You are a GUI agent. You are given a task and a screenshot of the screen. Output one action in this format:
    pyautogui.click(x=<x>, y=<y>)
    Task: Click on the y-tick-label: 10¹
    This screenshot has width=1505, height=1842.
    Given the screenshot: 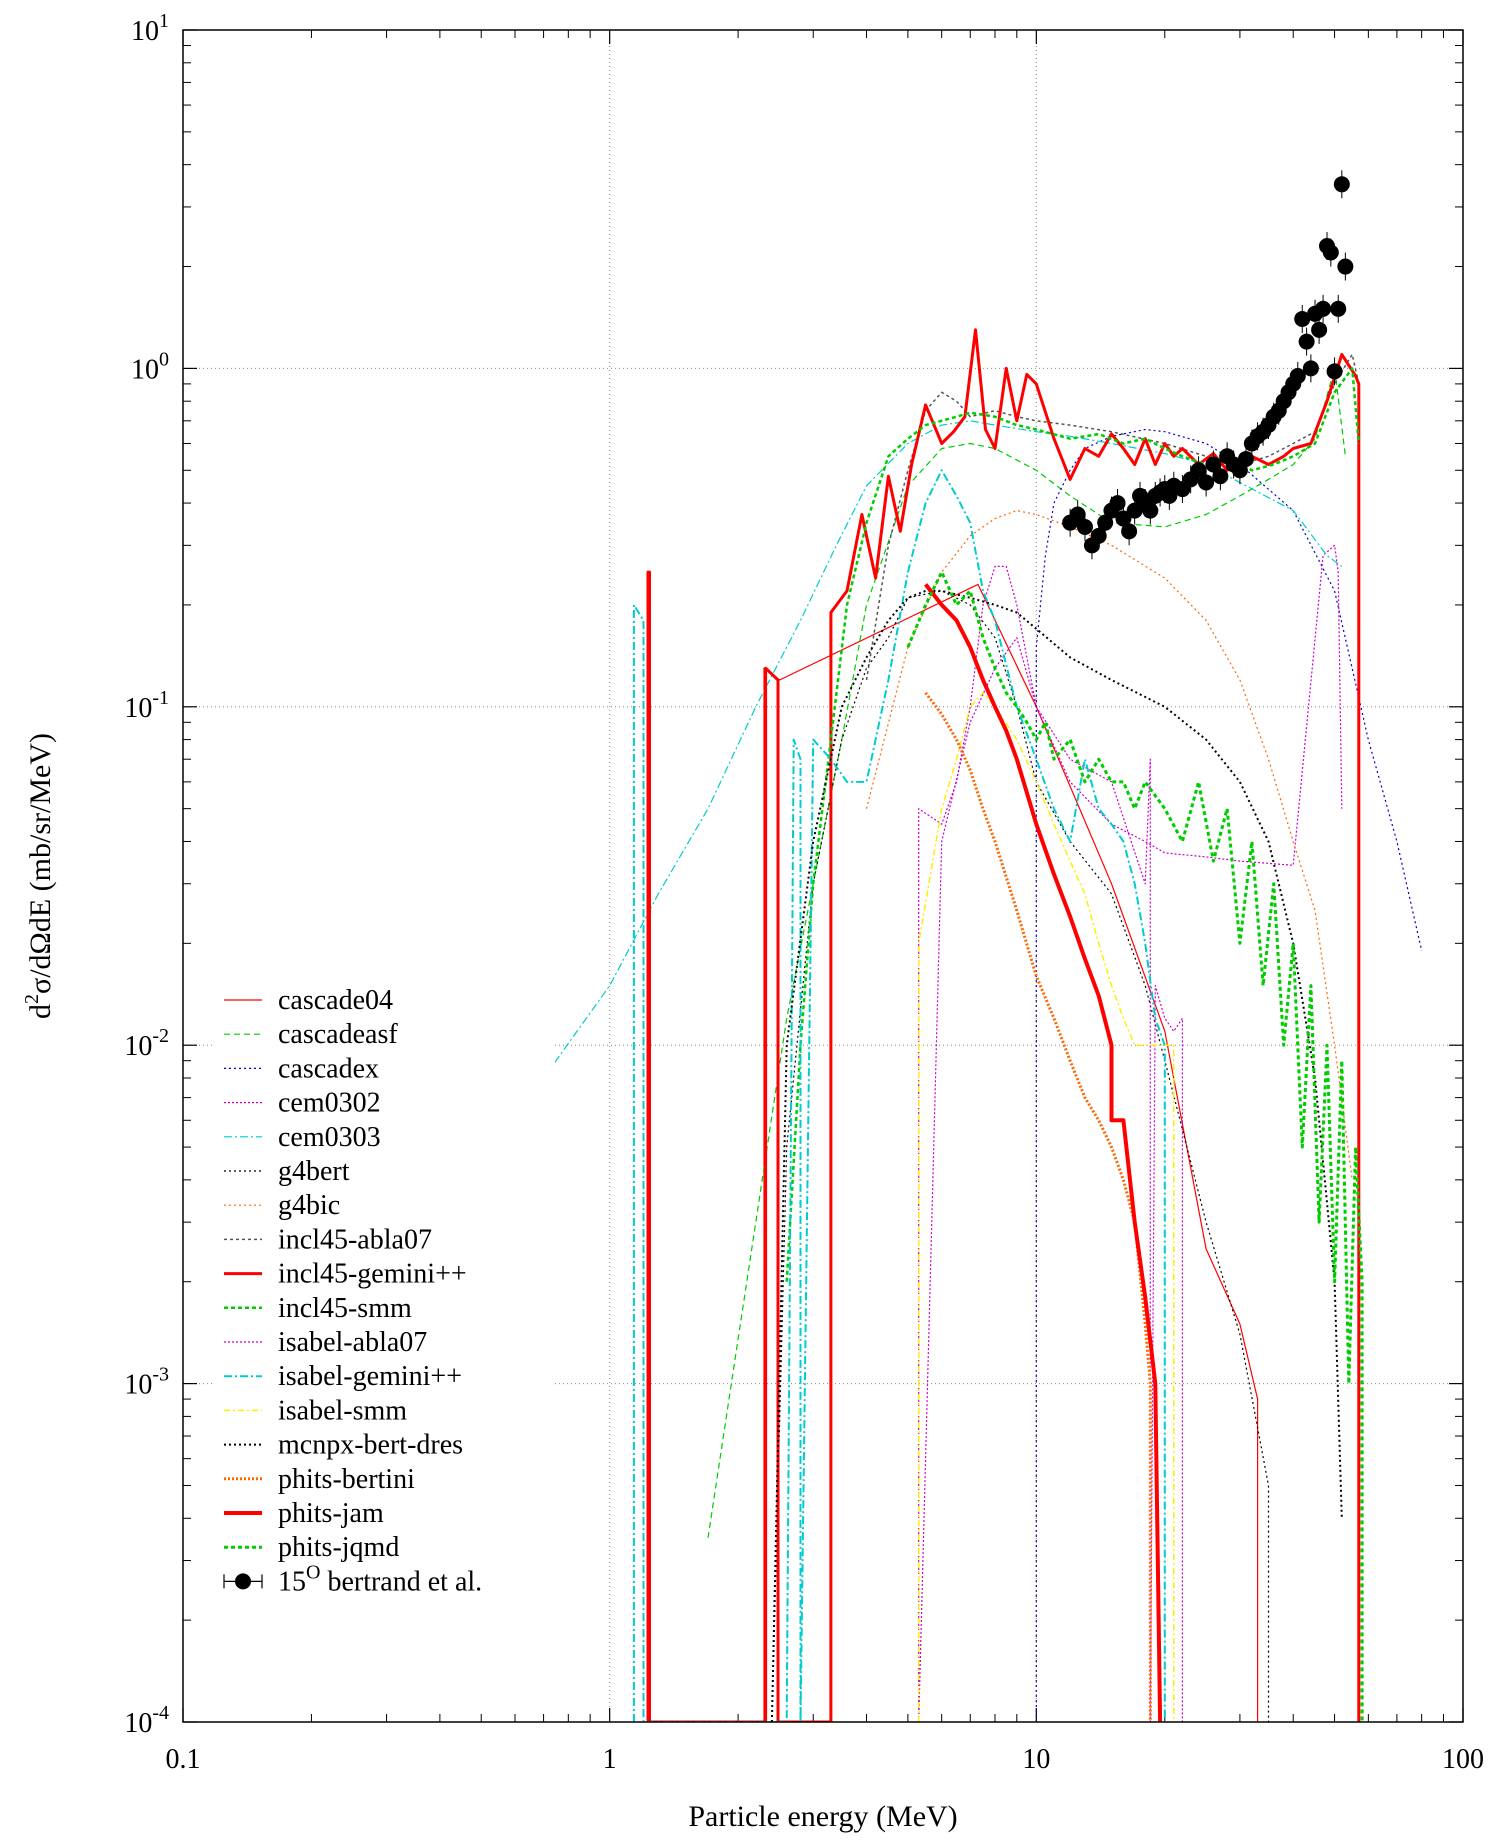 What is the action you would take?
    pyautogui.click(x=150, y=28)
    